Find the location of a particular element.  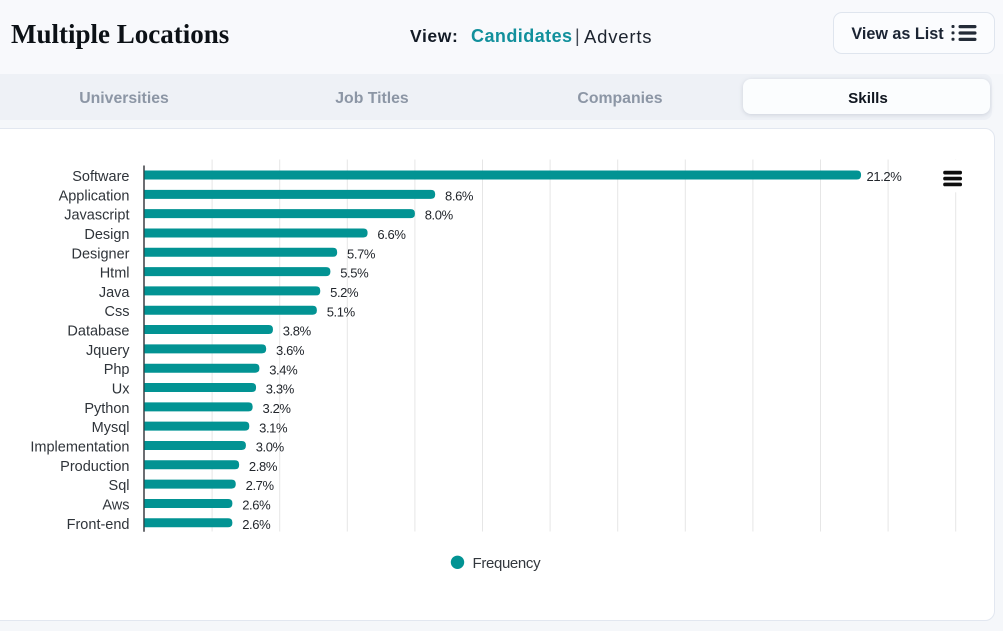

svg-text: 2.8% is located at coordinates (263, 466).